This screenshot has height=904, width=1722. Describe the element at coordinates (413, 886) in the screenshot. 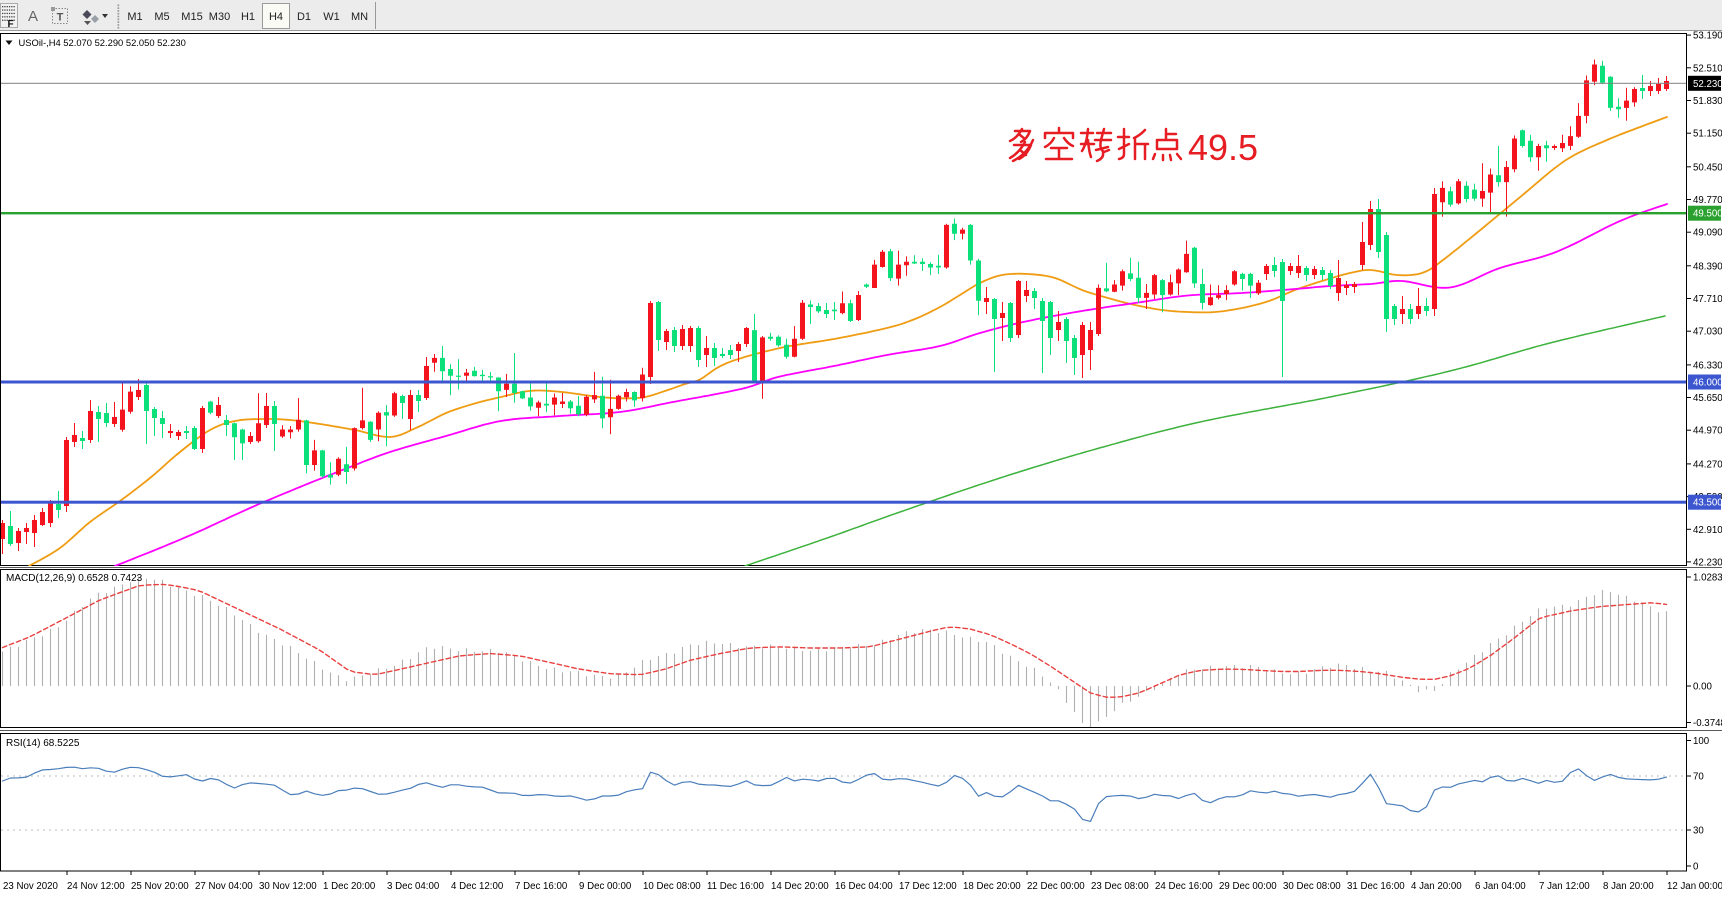

I see `svg-text: 3 Dec 04:00` at that location.